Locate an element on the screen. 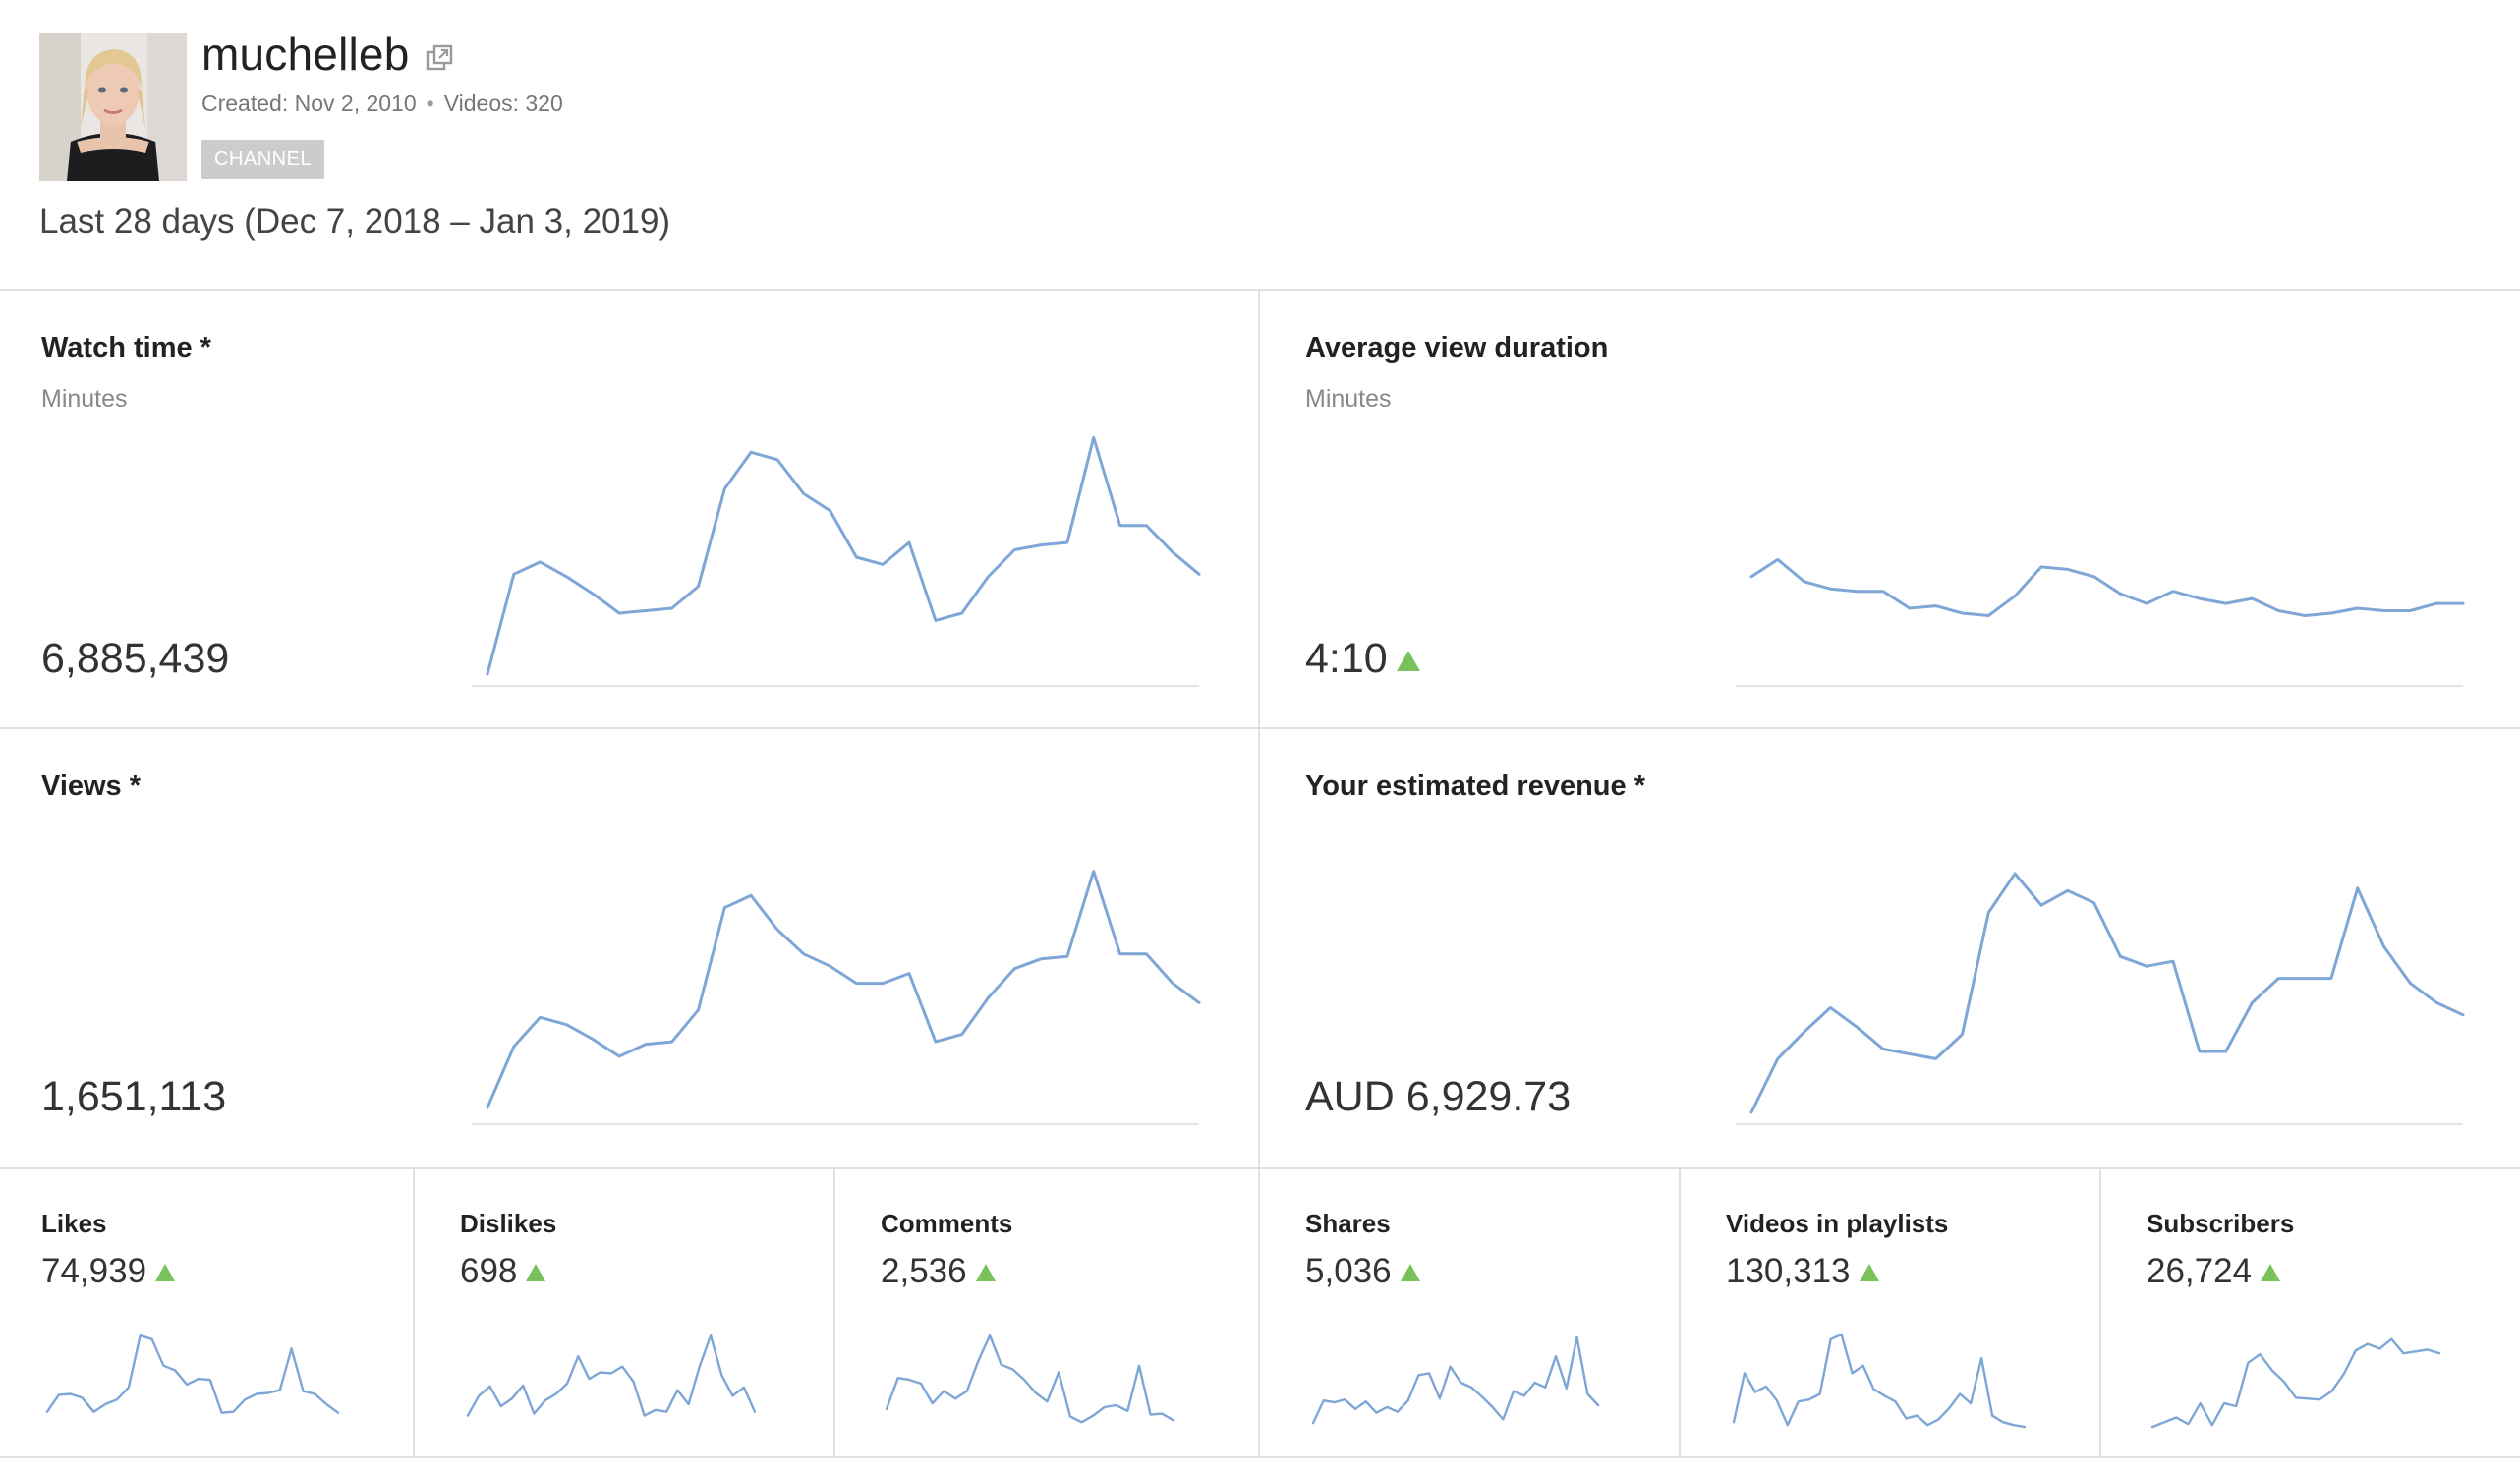  shares-series-line is located at coordinates (1455, 1380).